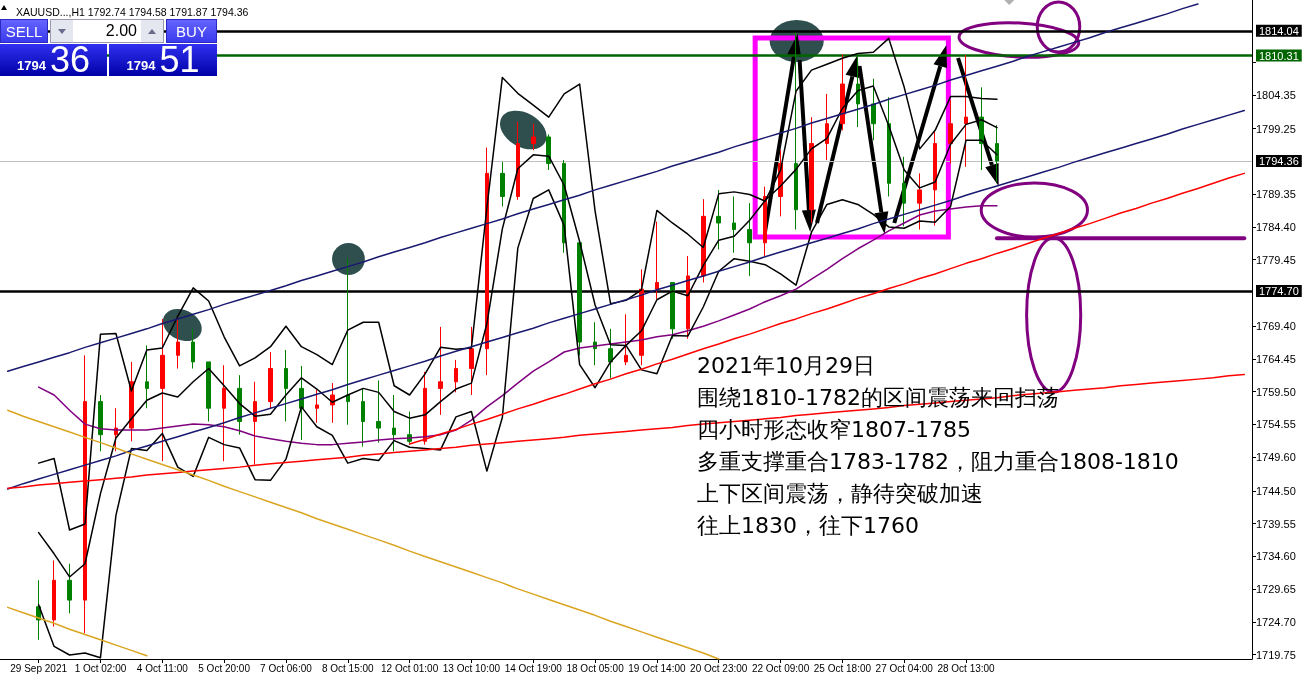 This screenshot has height=681, width=1305. Describe the element at coordinates (1279, 55) in the screenshot. I see `ref-line-label: 1810.31` at that location.